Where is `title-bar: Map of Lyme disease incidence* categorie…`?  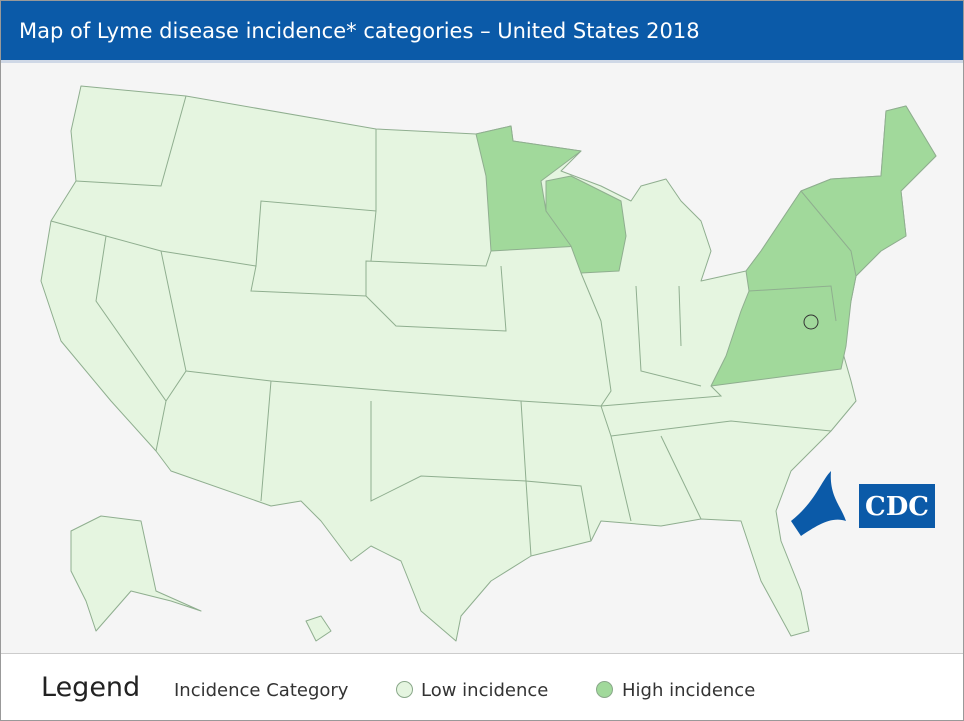
title-bar: Map of Lyme disease incidence* categorie… is located at coordinates (482, 32).